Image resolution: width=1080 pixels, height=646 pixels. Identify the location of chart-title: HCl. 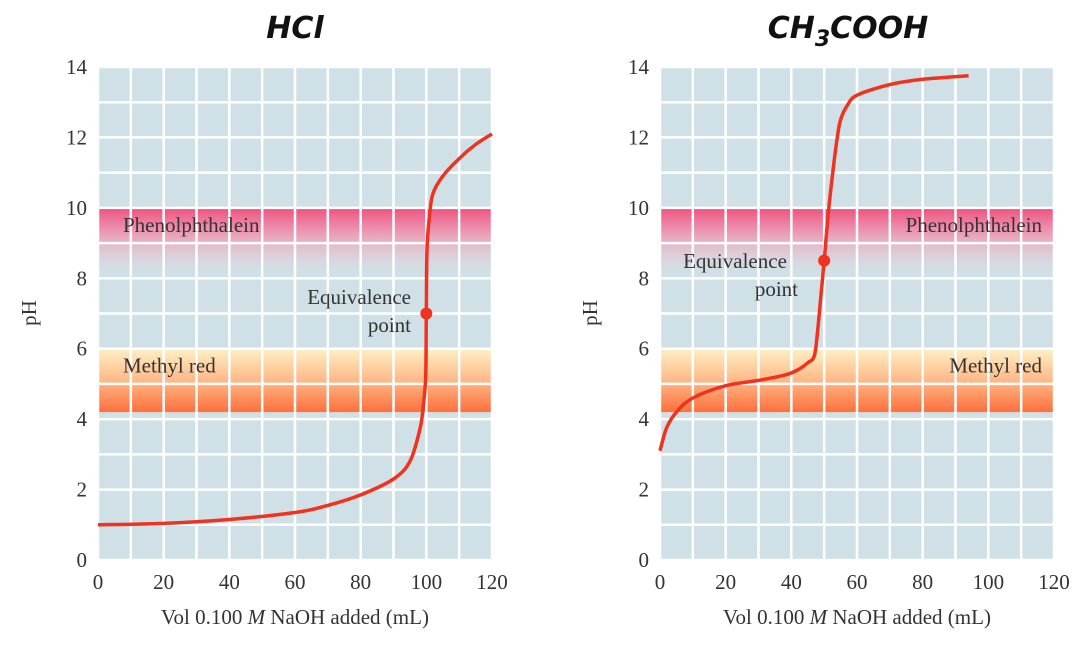
(295, 28).